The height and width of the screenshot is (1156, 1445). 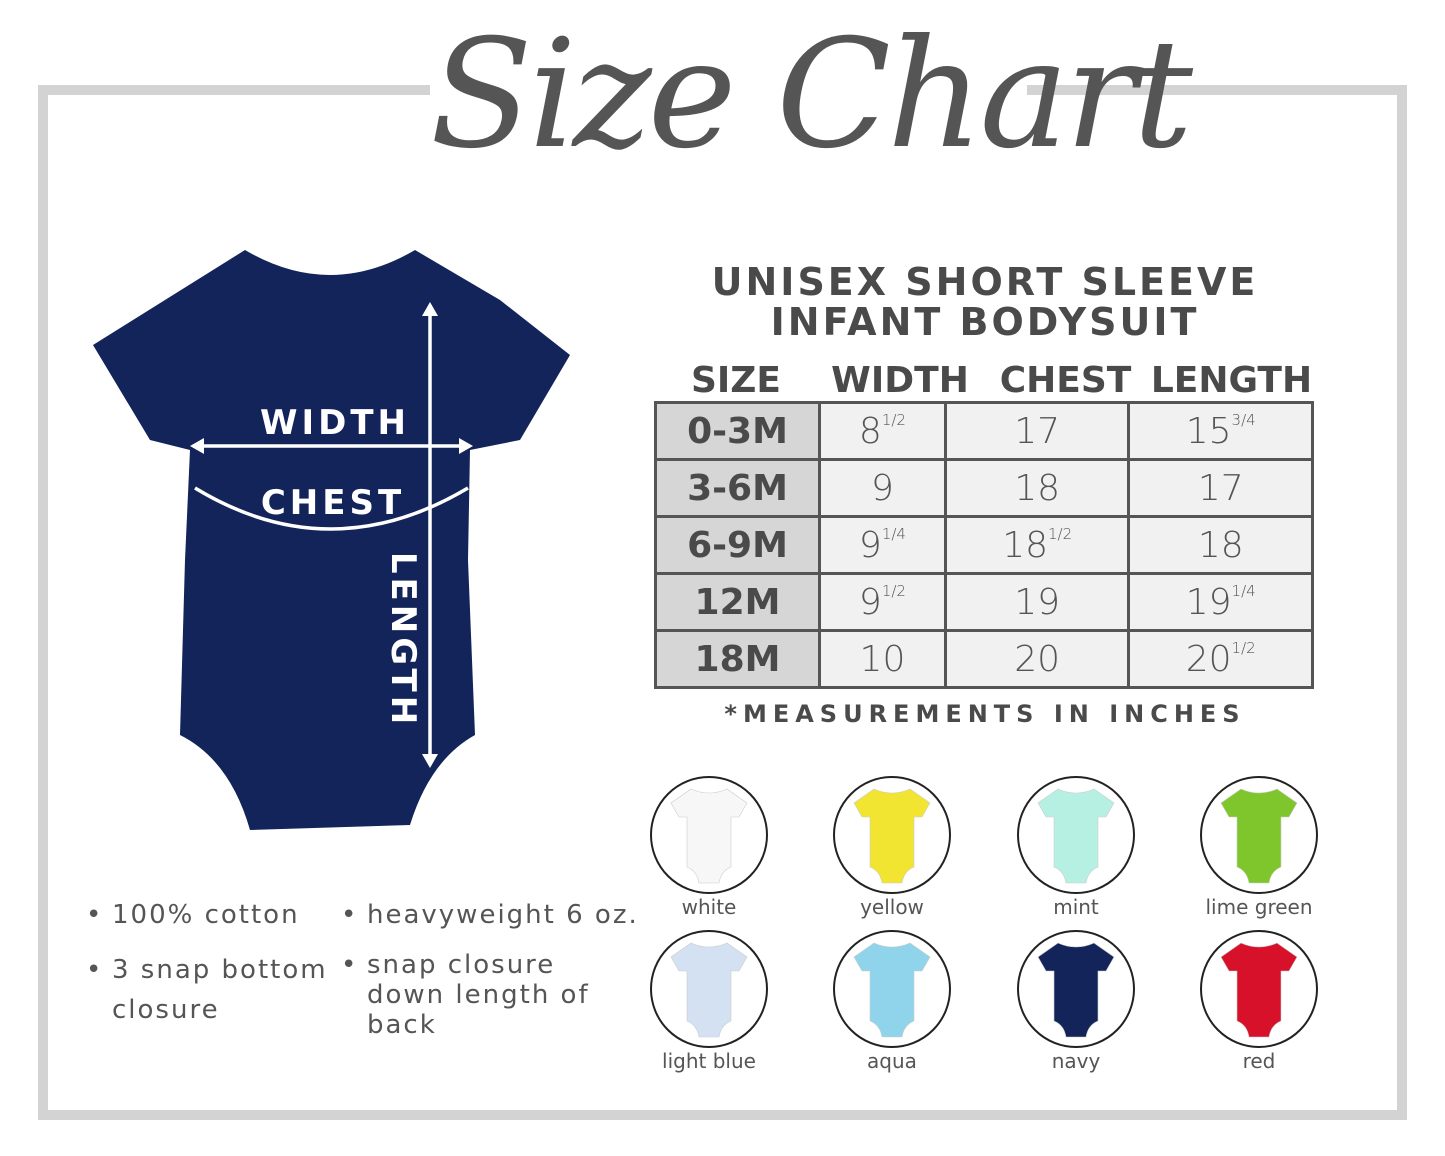 I want to click on size-cell: 12M, so click(x=737, y=602).